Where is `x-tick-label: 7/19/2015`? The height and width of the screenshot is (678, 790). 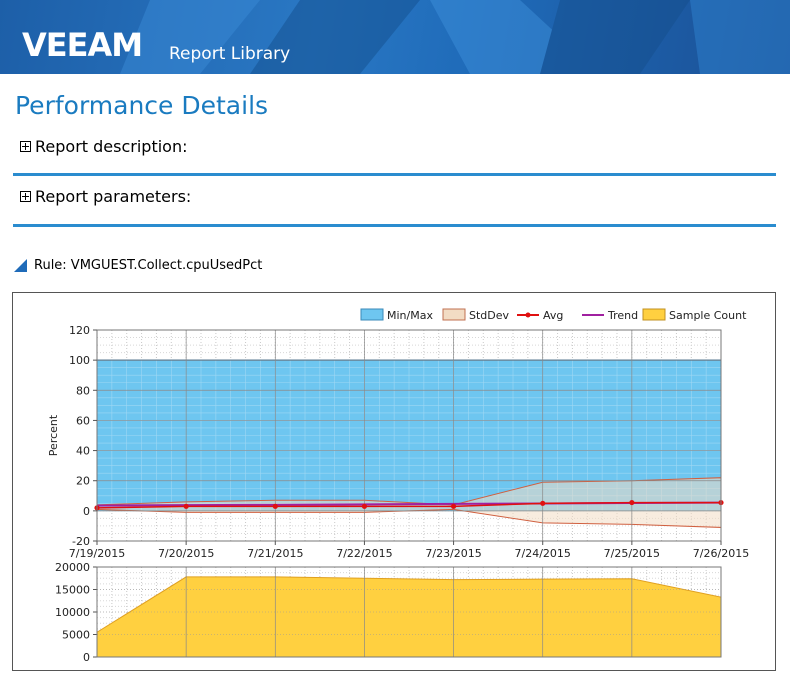 x-tick-label: 7/19/2015 is located at coordinates (97, 553).